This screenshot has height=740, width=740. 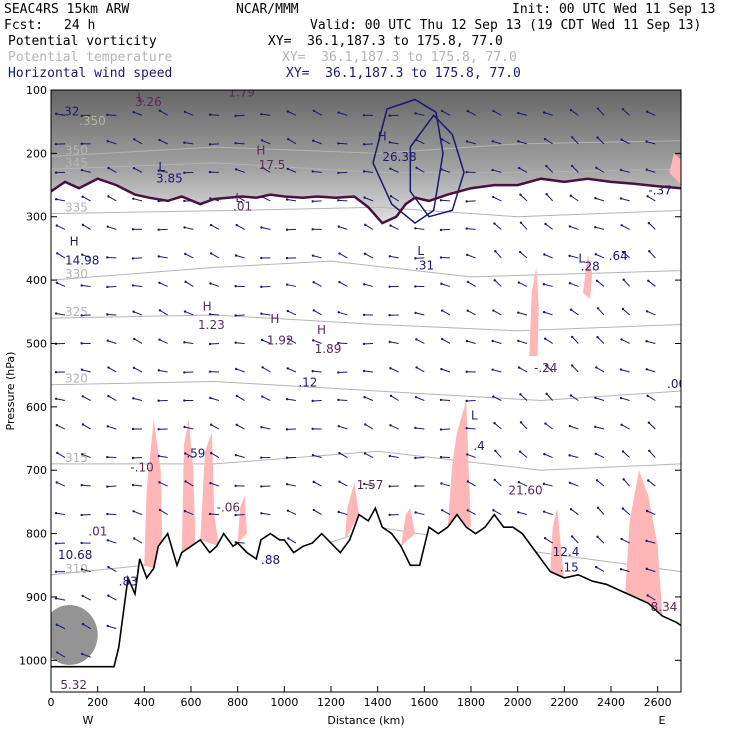 What do you see at coordinates (331, 702) in the screenshot?
I see `x-tick-label: 1200` at bounding box center [331, 702].